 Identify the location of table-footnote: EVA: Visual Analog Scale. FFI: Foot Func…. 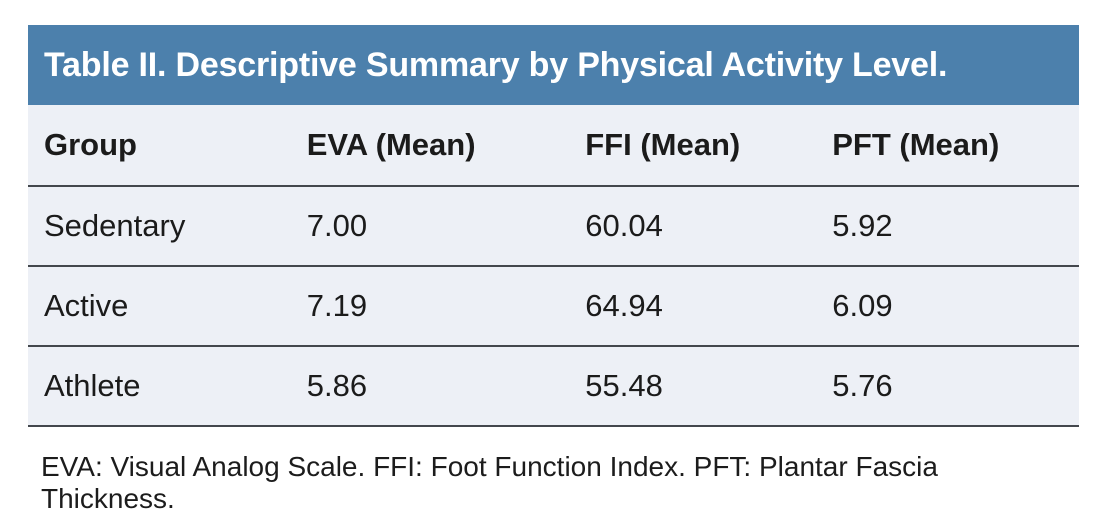
(553, 481).